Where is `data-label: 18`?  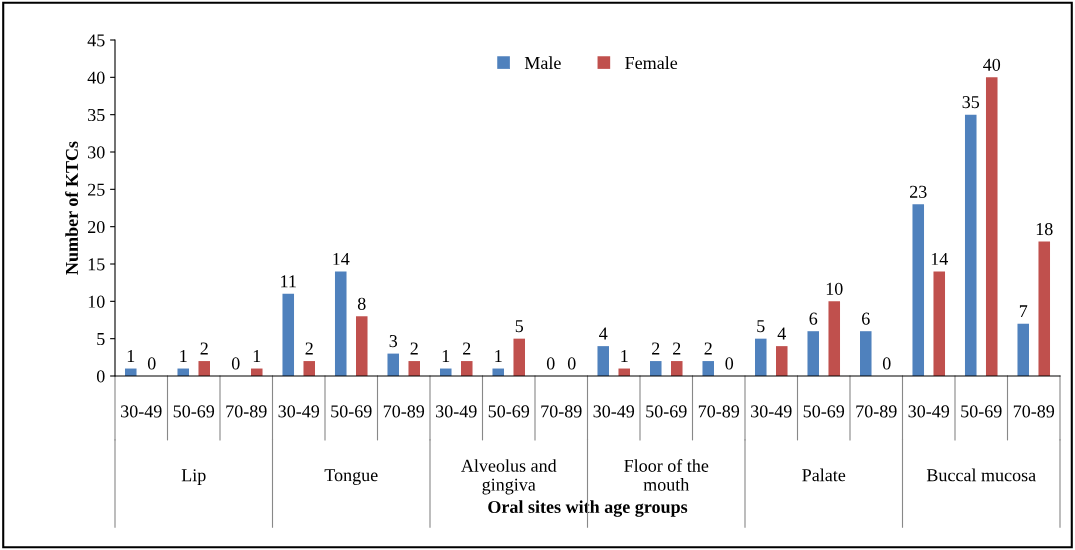 data-label: 18 is located at coordinates (1044, 229).